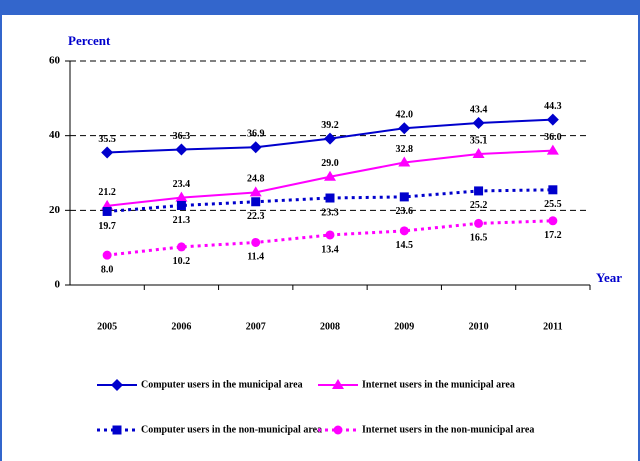  Describe the element at coordinates (182, 184) in the screenshot. I see `value-label: 23.4` at that location.